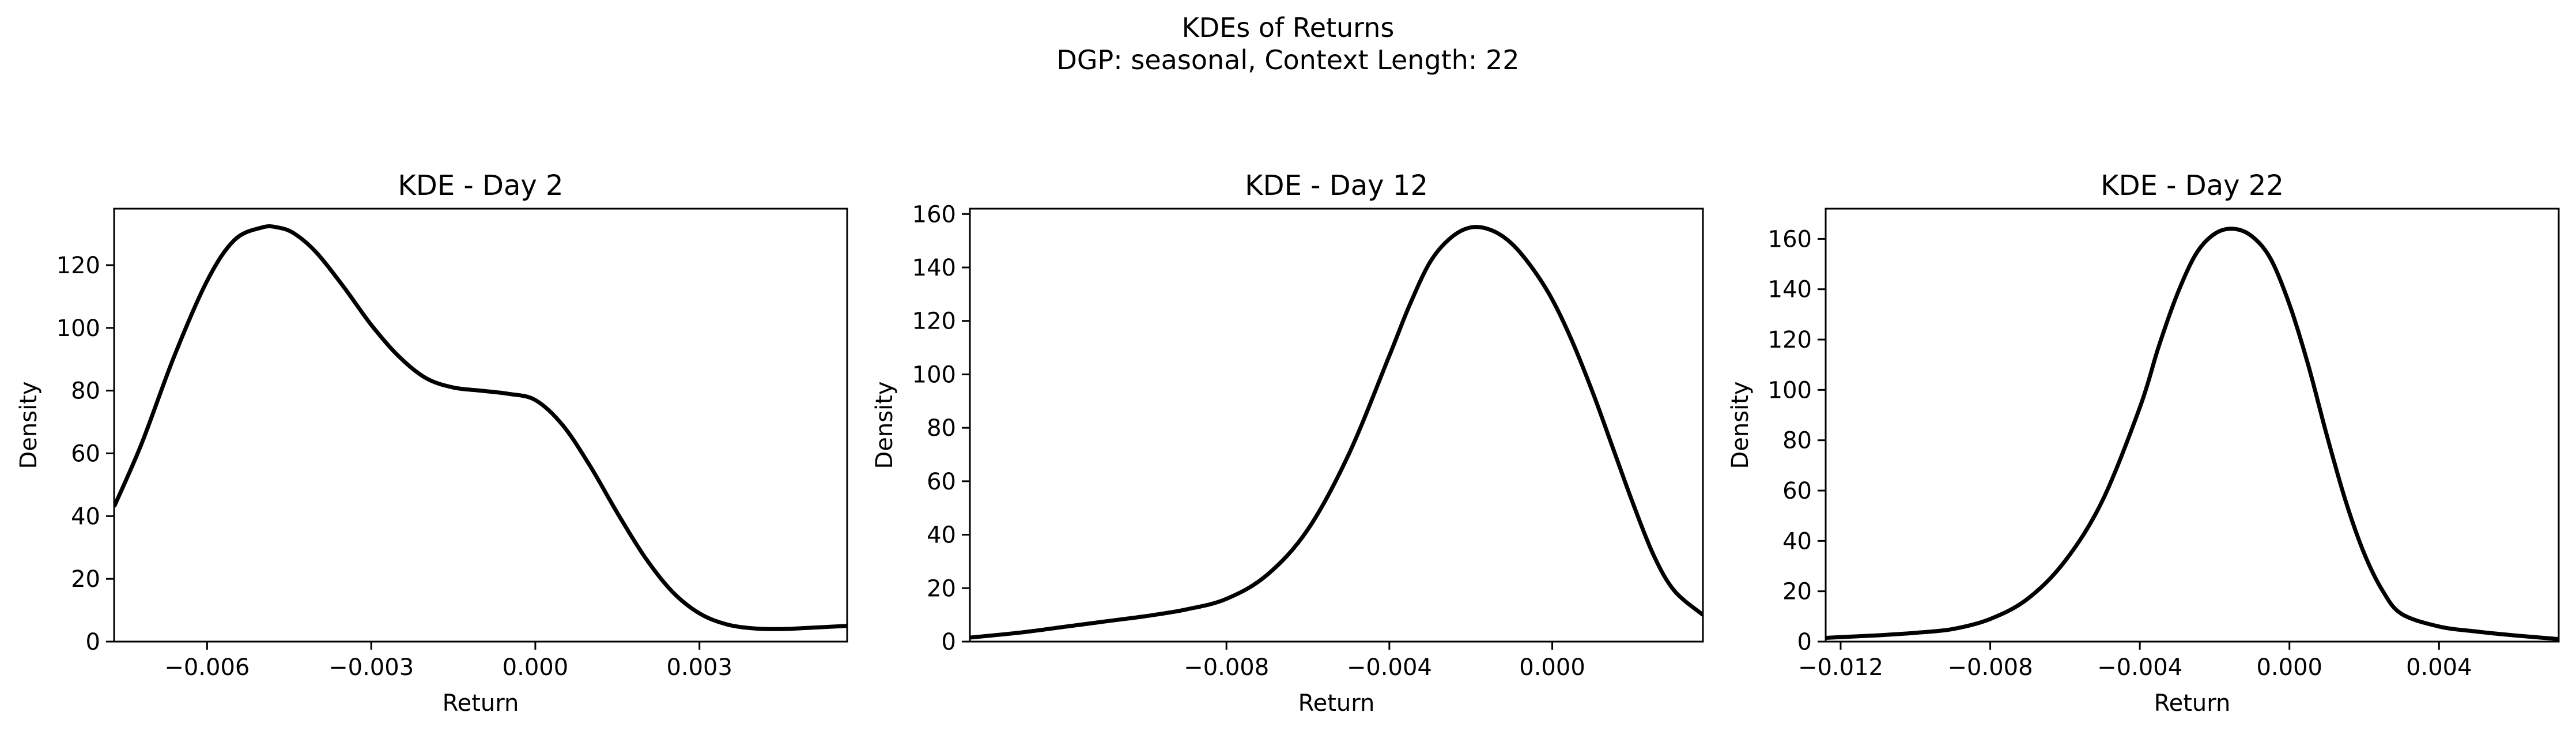 The height and width of the screenshot is (735, 2576). Describe the element at coordinates (93, 642) in the screenshot. I see `panel-1-y-tick-label: 0` at that location.